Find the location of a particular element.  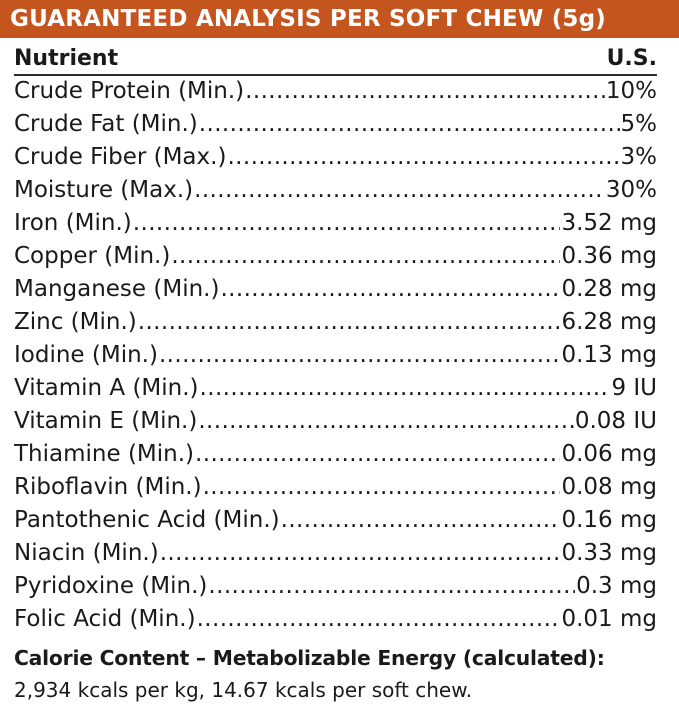

table-row: Thiamine (Min.) 0.06 mg is located at coordinates (335, 457).